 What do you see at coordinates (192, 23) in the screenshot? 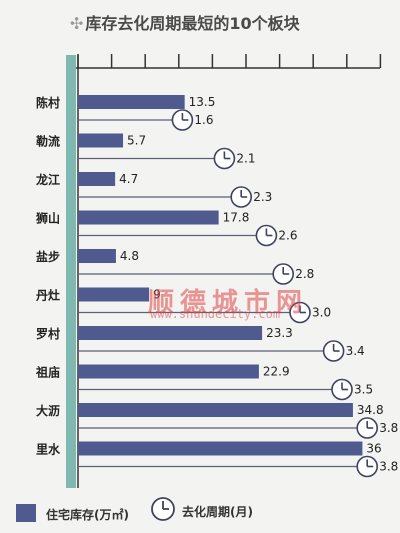
I see `chart-title-text: 库存去化周期最短的10个板块` at bounding box center [192, 23].